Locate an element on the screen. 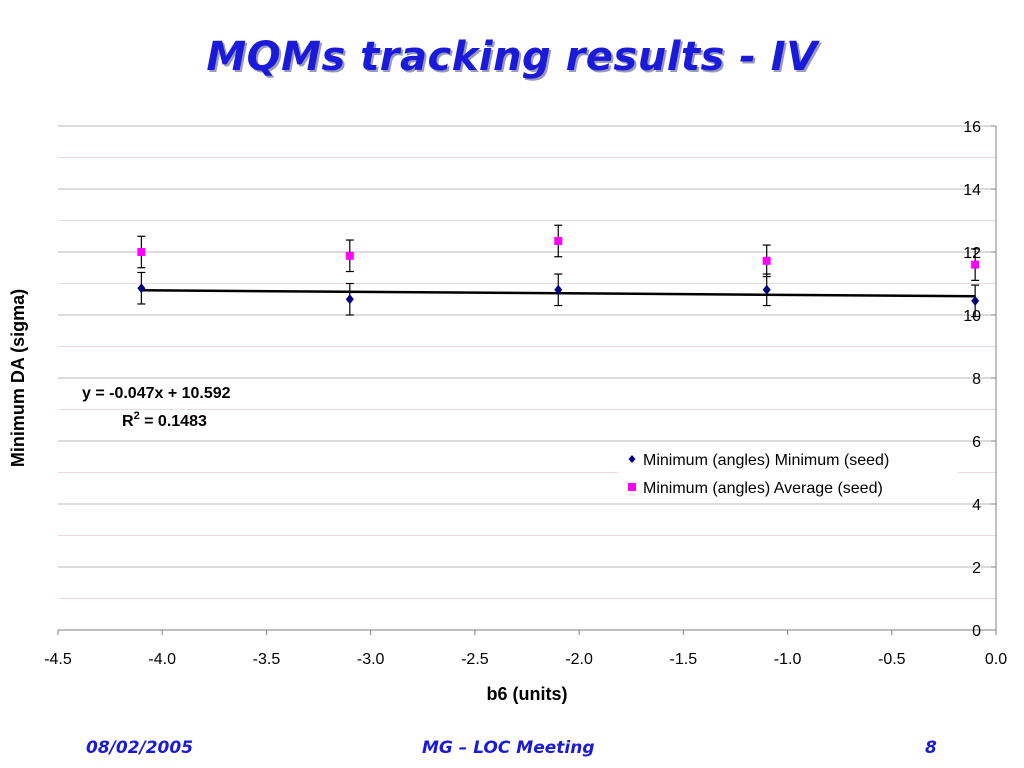 The image size is (1024, 768). x-tick-label: -2.5 is located at coordinates (475, 659).